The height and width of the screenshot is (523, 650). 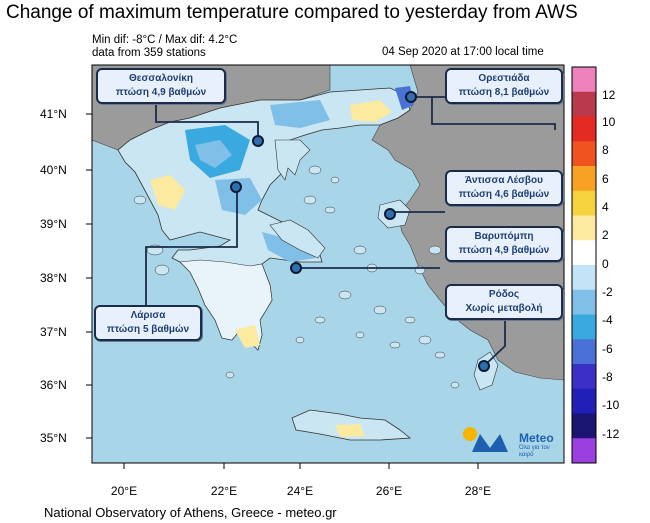 I want to click on callout-value: πτώση 4,6 βαθμών, so click(x=504, y=194).